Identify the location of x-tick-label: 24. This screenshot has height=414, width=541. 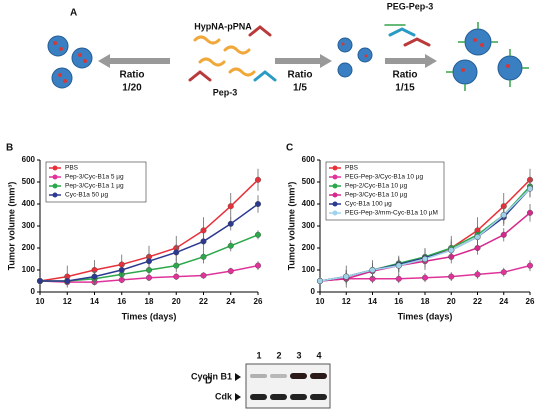
(230, 301).